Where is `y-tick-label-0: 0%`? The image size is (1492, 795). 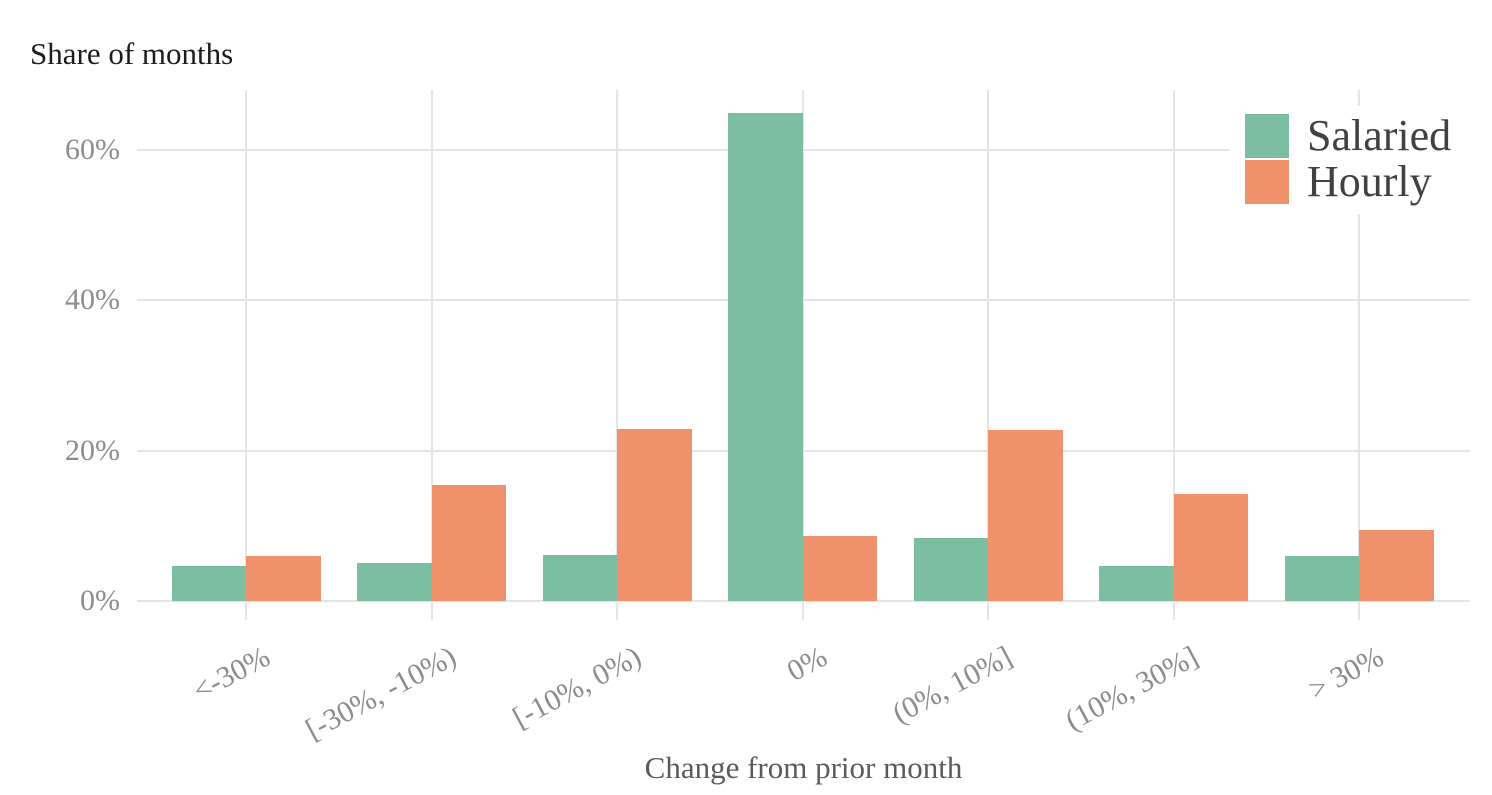
y-tick-label-0: 0% is located at coordinates (100, 600).